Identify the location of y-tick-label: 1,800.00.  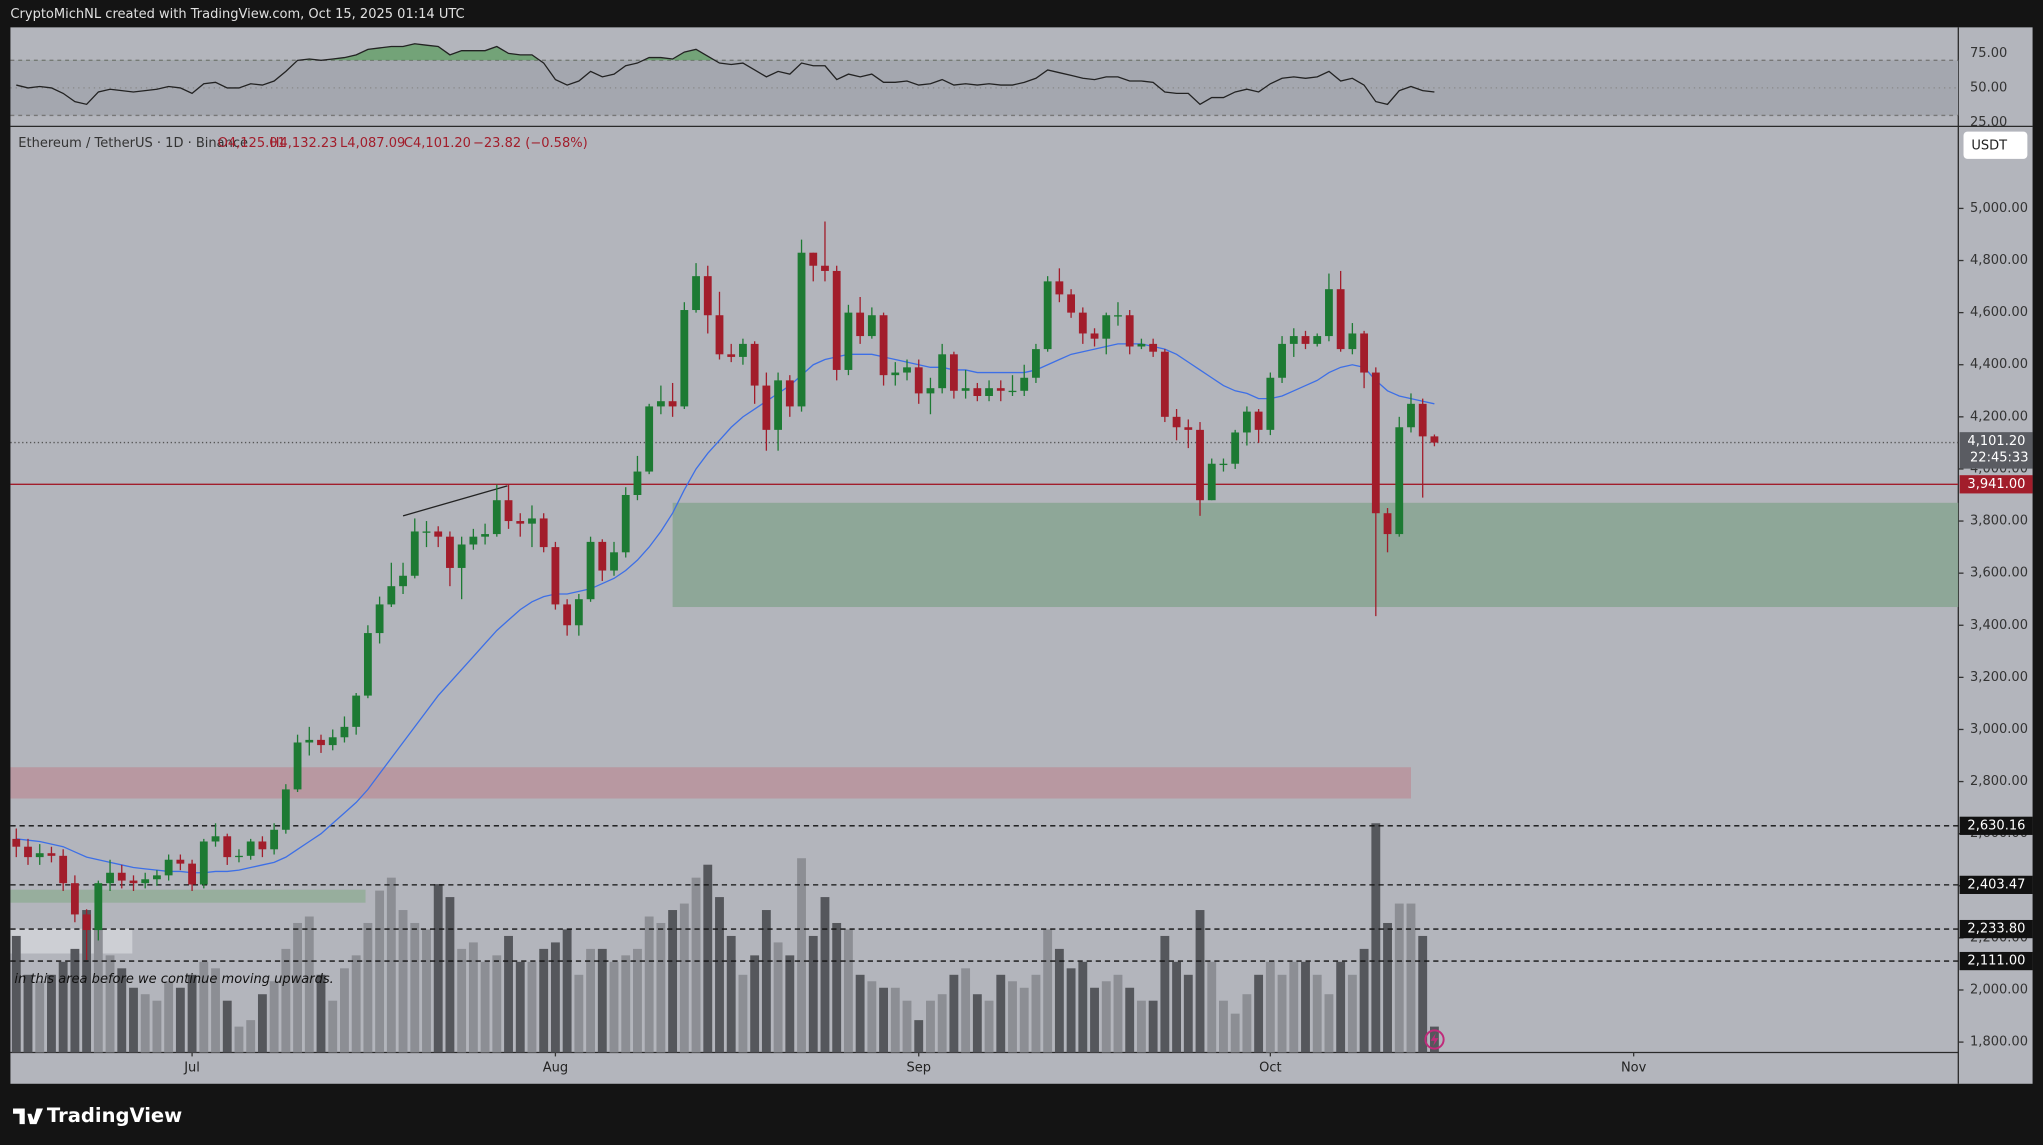
(1999, 1042).